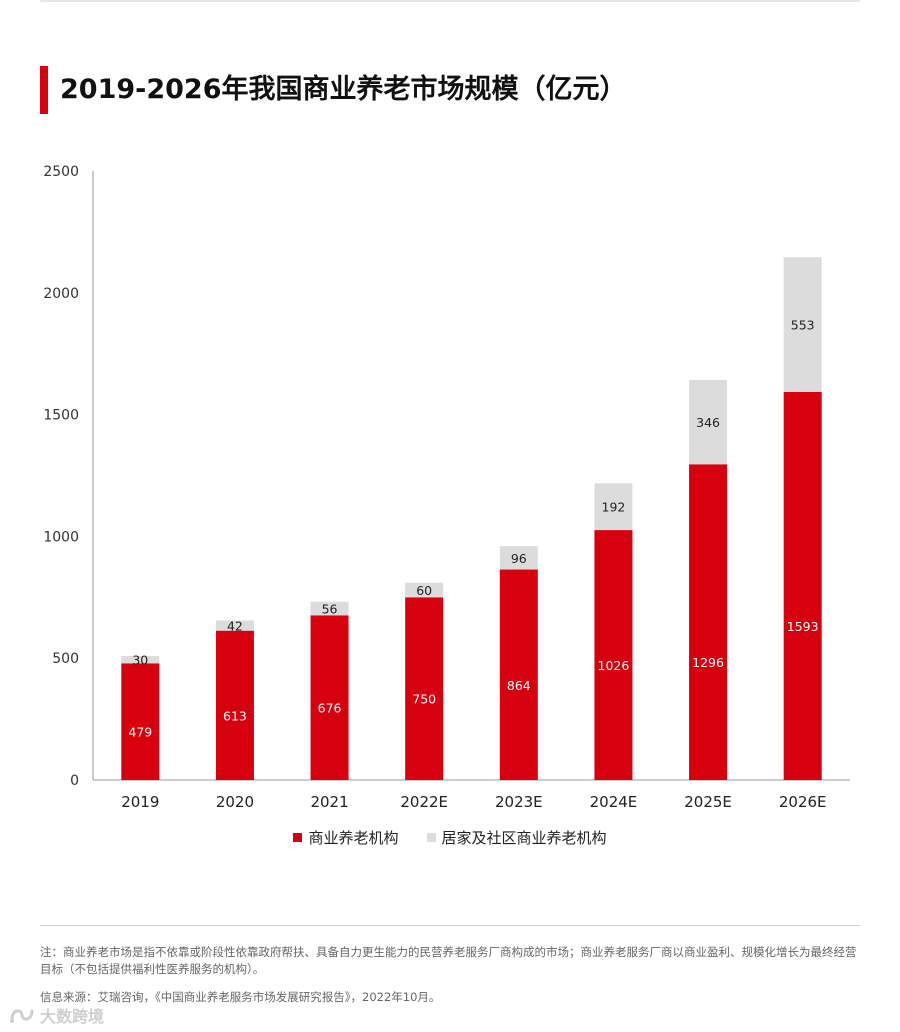 Image resolution: width=900 pixels, height=1032 pixels. I want to click on bar-value-label: 1026, so click(614, 665).